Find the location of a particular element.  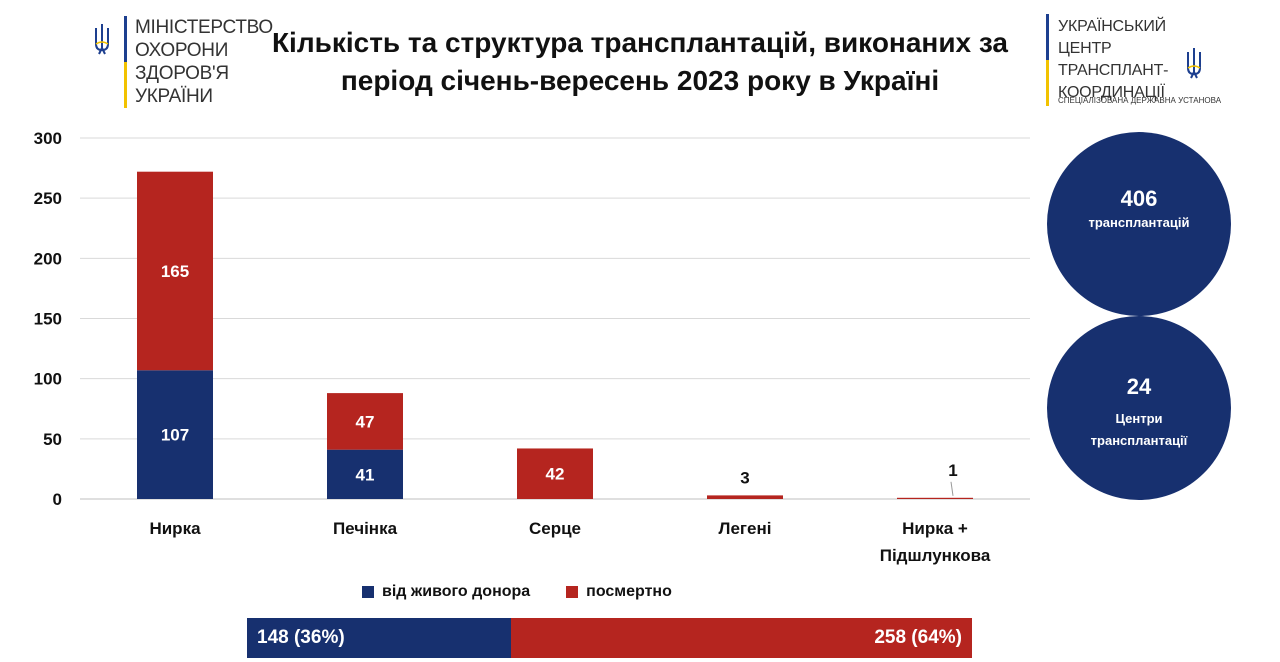

x-tick-label: Нирка is located at coordinates (175, 528).